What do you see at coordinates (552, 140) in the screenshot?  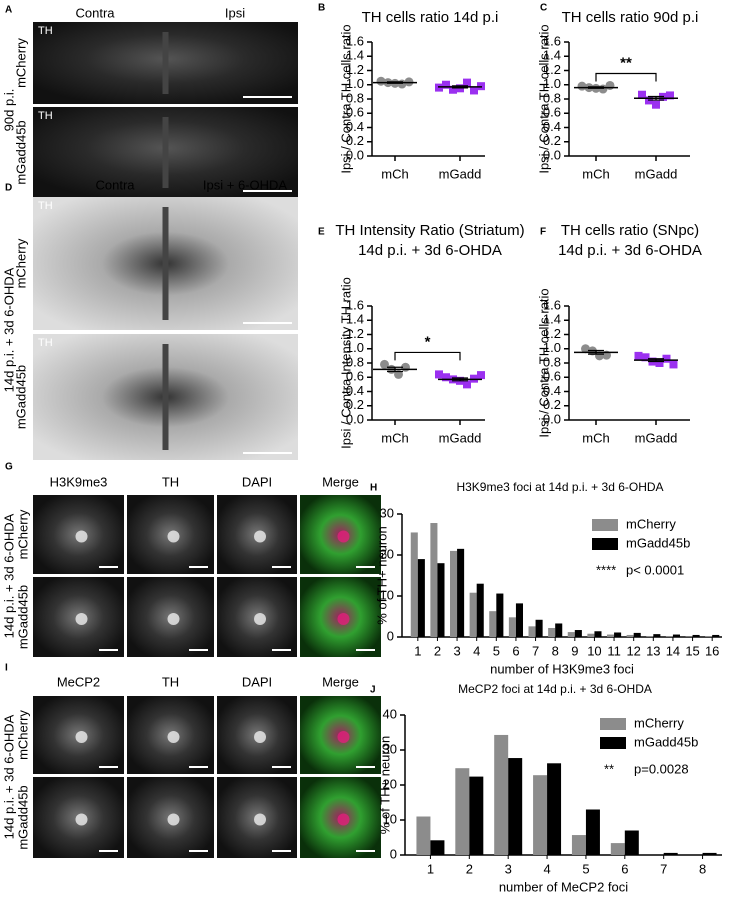 I see `y-tick-label: 0.2` at bounding box center [552, 140].